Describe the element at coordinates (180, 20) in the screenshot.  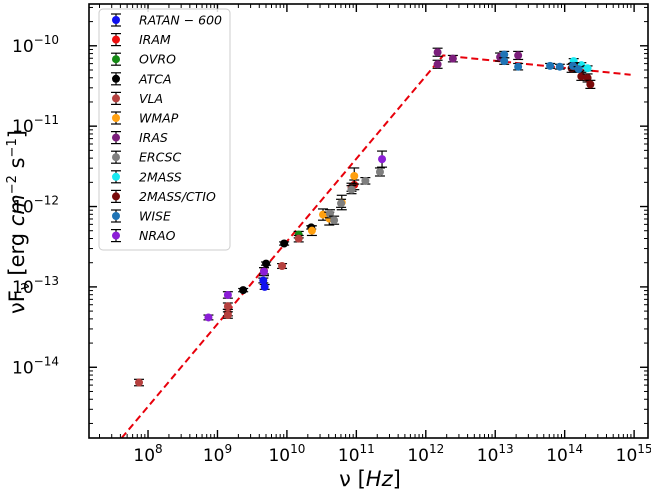
I see `legend-label: RATAN − 600` at that location.